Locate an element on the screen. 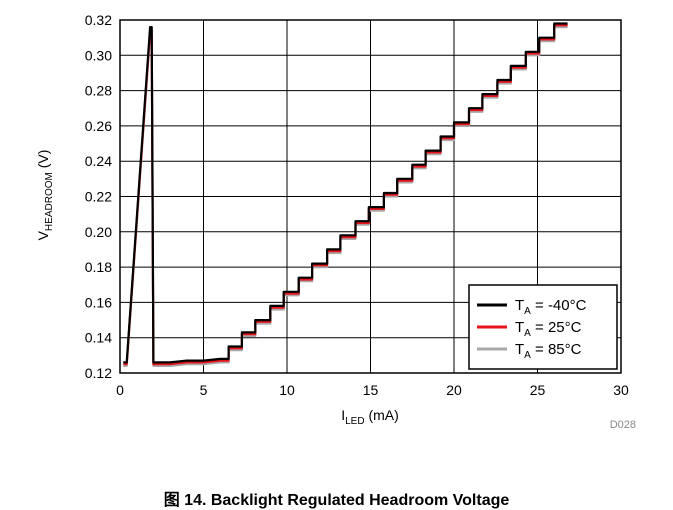  legend-label: TA = 25°C is located at coordinates (548, 329).